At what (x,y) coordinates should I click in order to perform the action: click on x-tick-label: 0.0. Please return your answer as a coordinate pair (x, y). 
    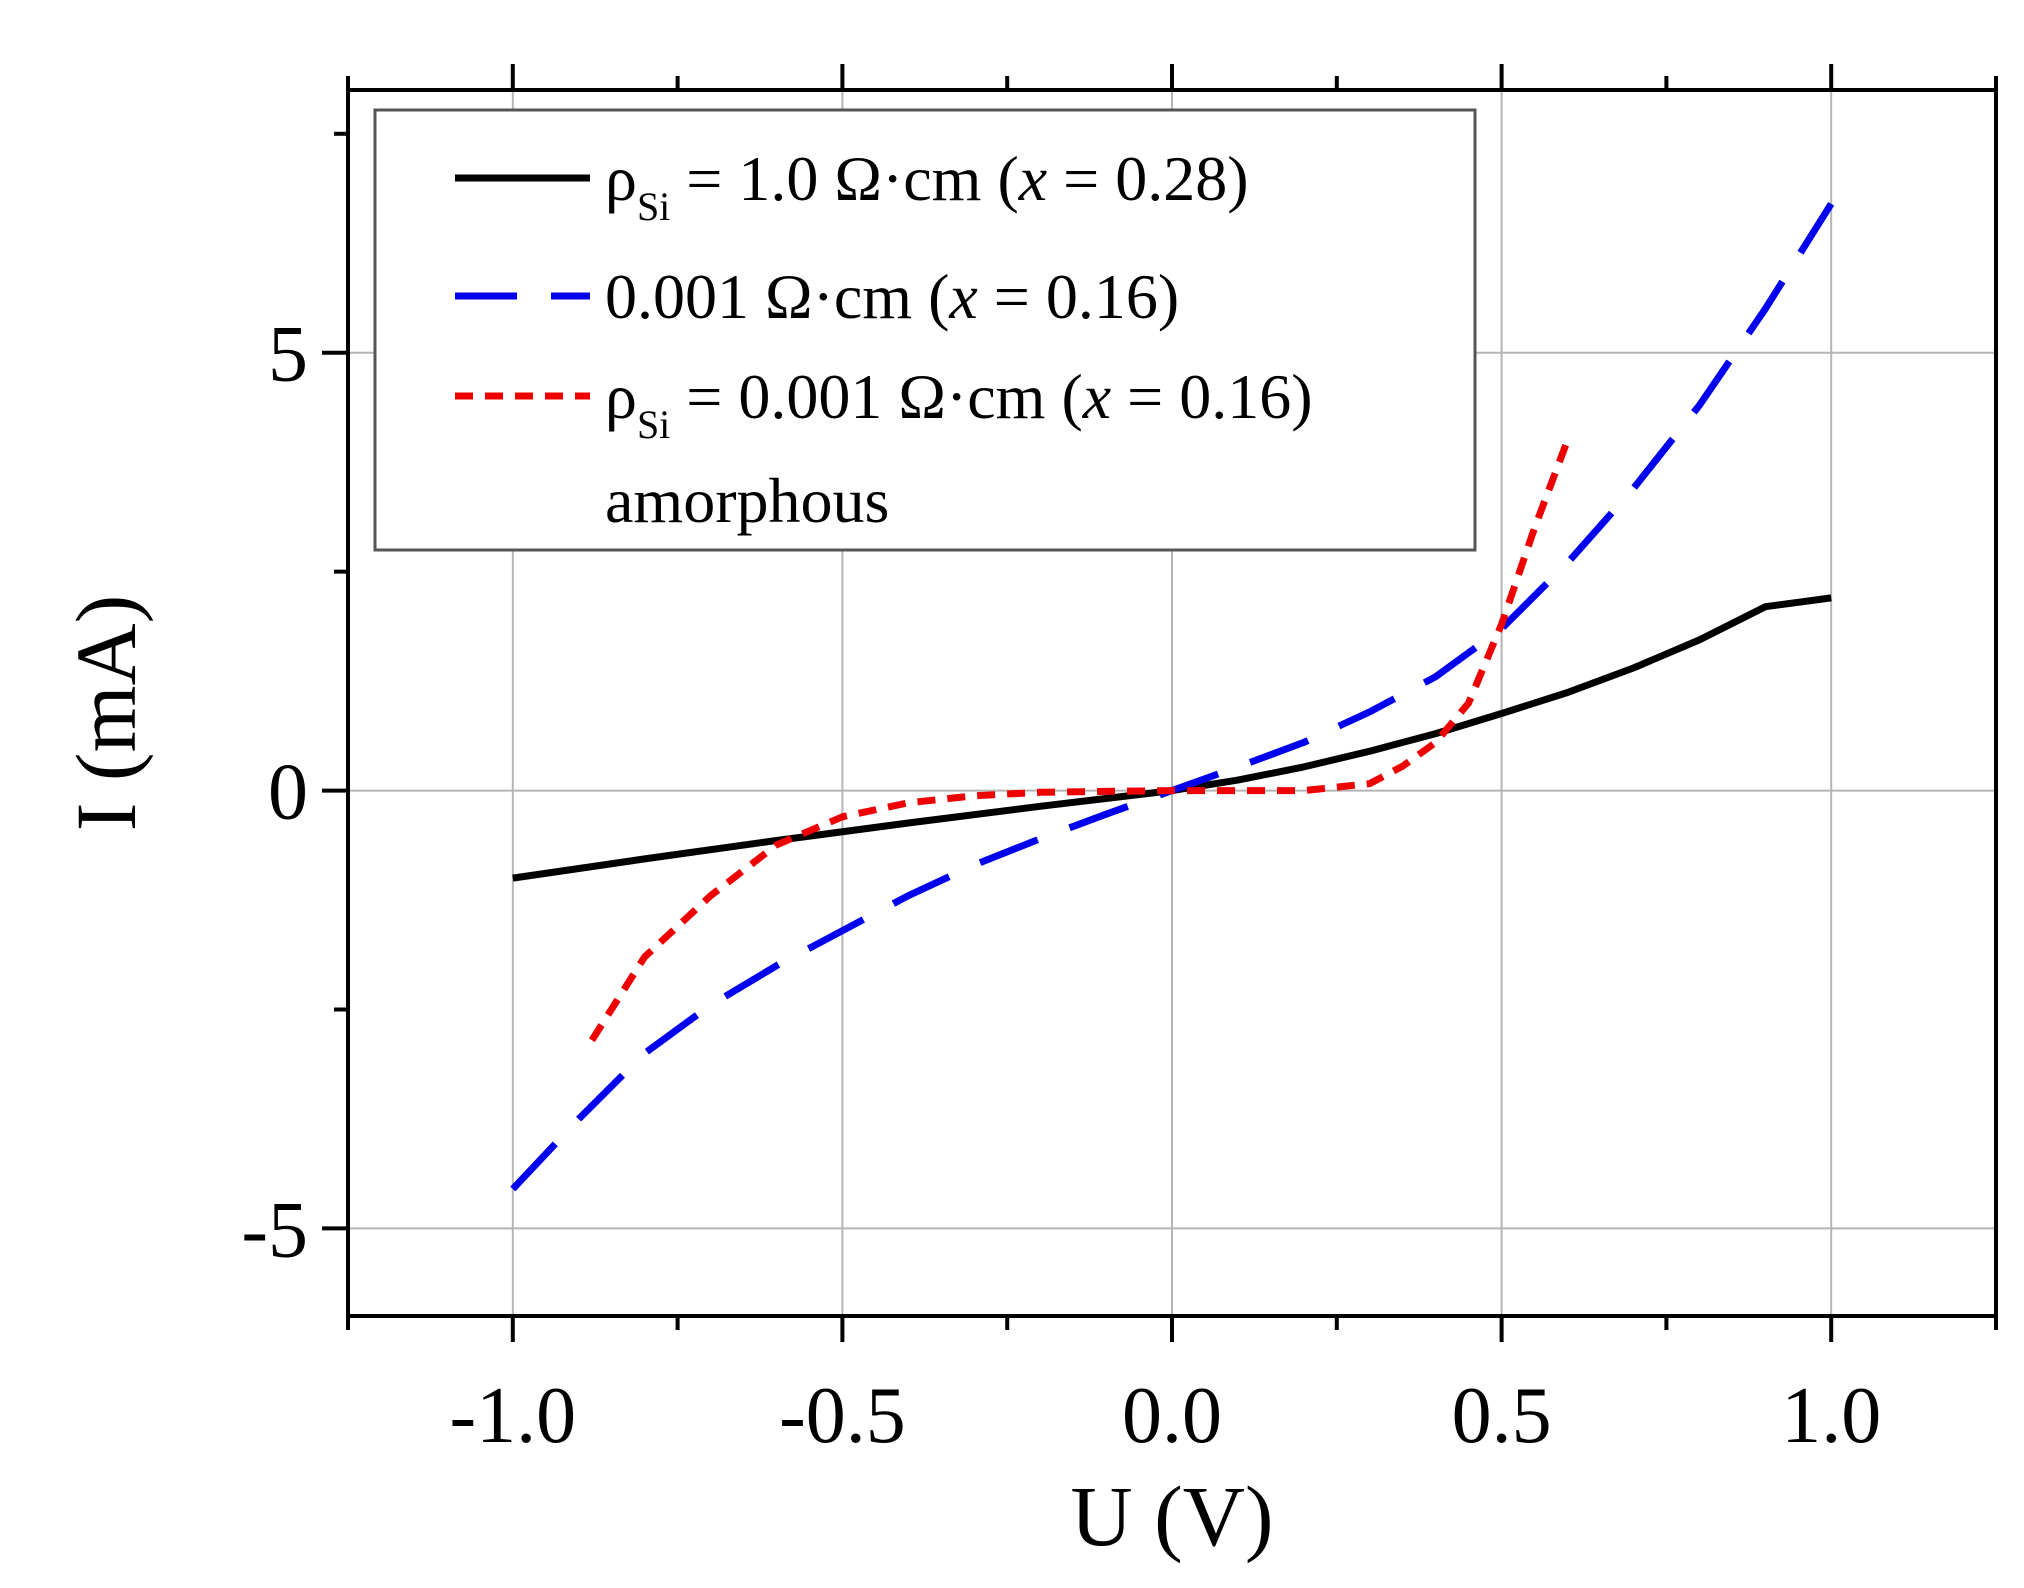
    Looking at the image, I should click on (1172, 1416).